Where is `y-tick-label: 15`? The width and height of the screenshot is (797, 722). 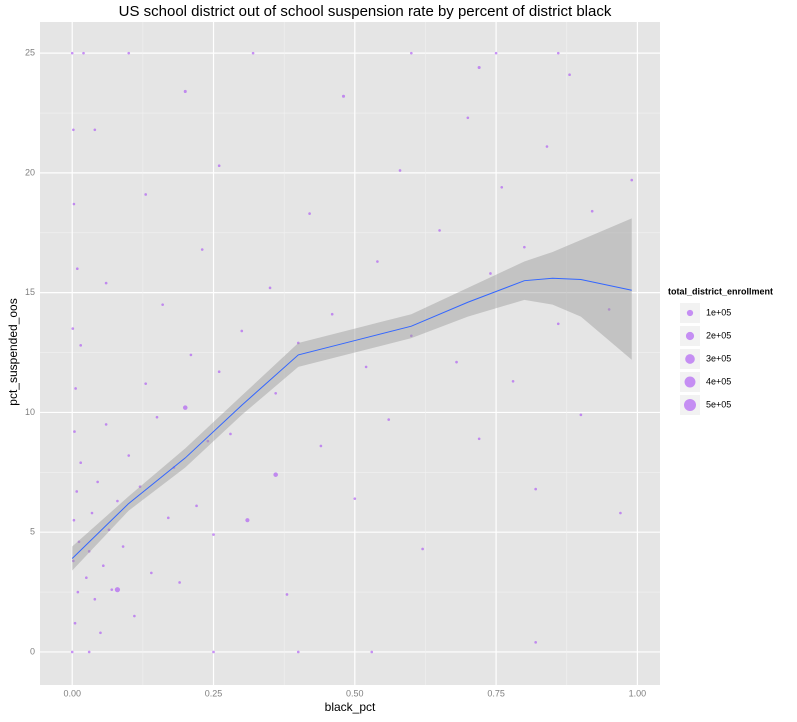 y-tick-label: 15 is located at coordinates (30, 292).